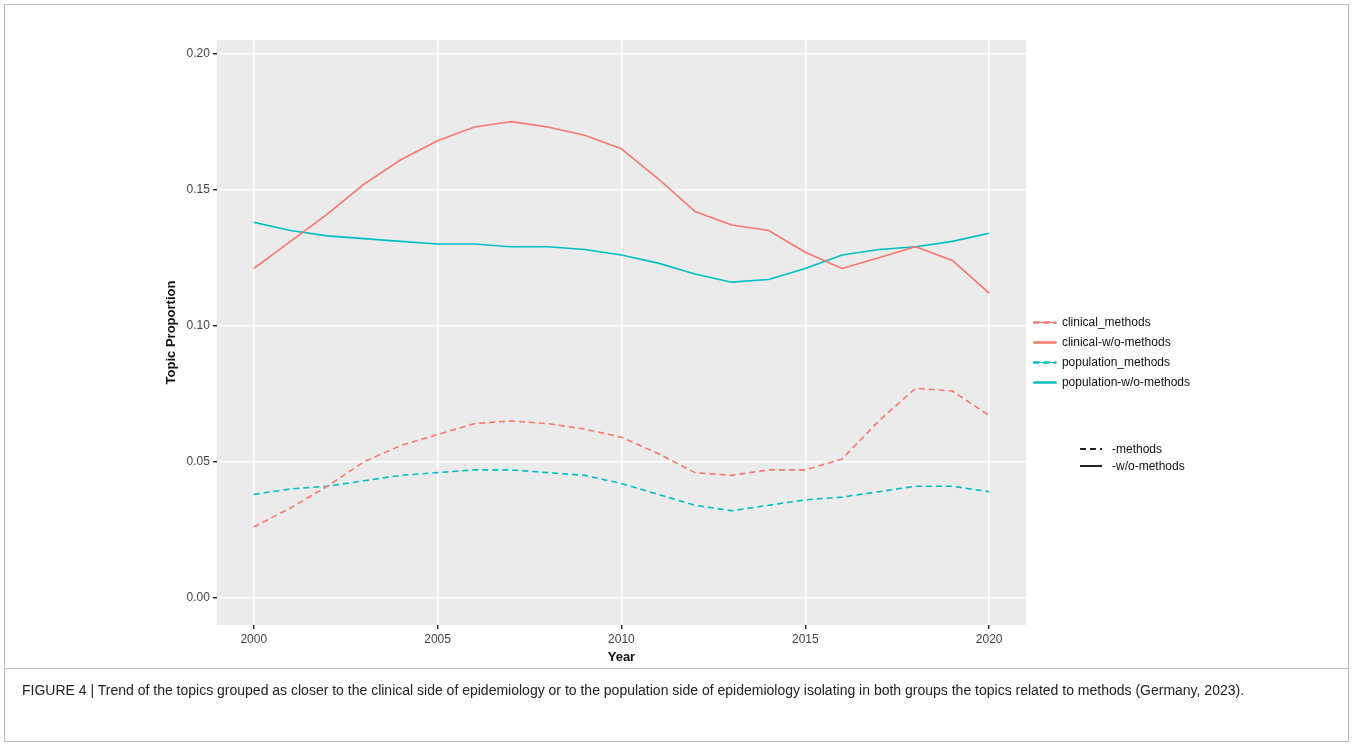 The width and height of the screenshot is (1355, 750). Describe the element at coordinates (634, 690) in the screenshot. I see `caption: FIGURE 4 | Trend of the topics grouped as closer to the clinical side of epidemiology or to the population side of epidemiology isolating in both groups the topics related to methods (Germany, 2023).` at that location.